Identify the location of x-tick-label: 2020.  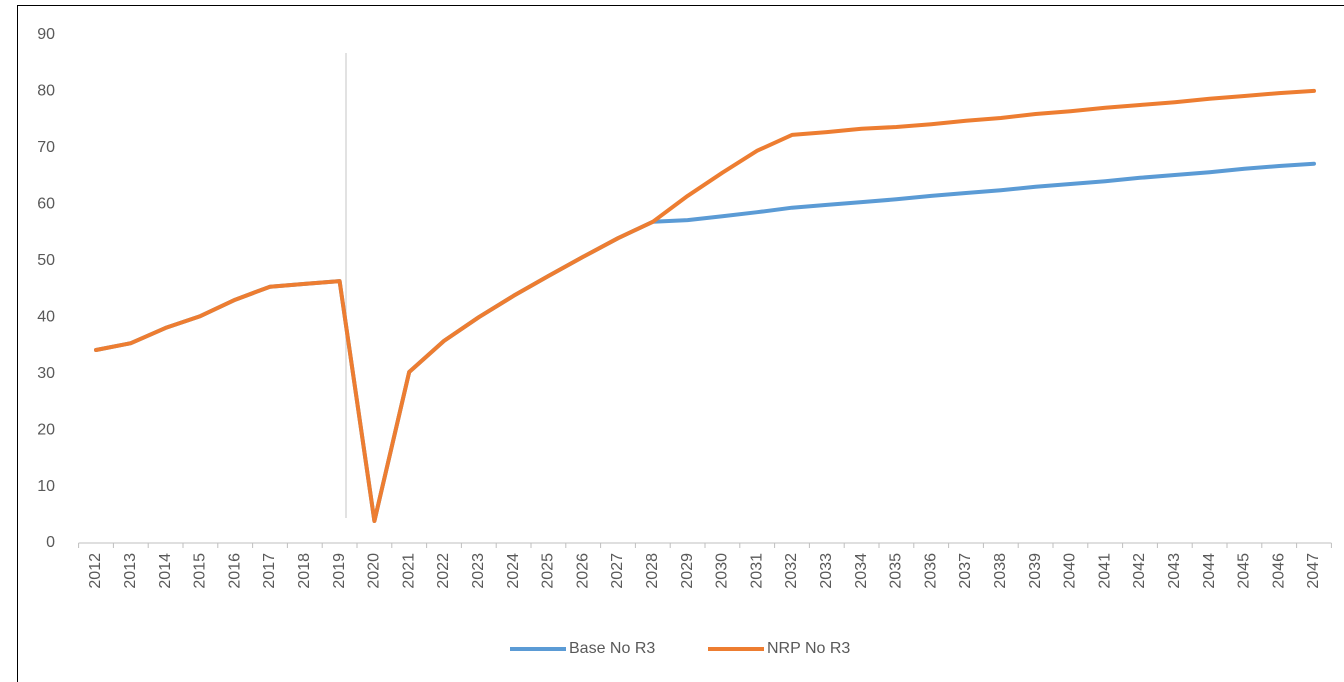
(374, 571).